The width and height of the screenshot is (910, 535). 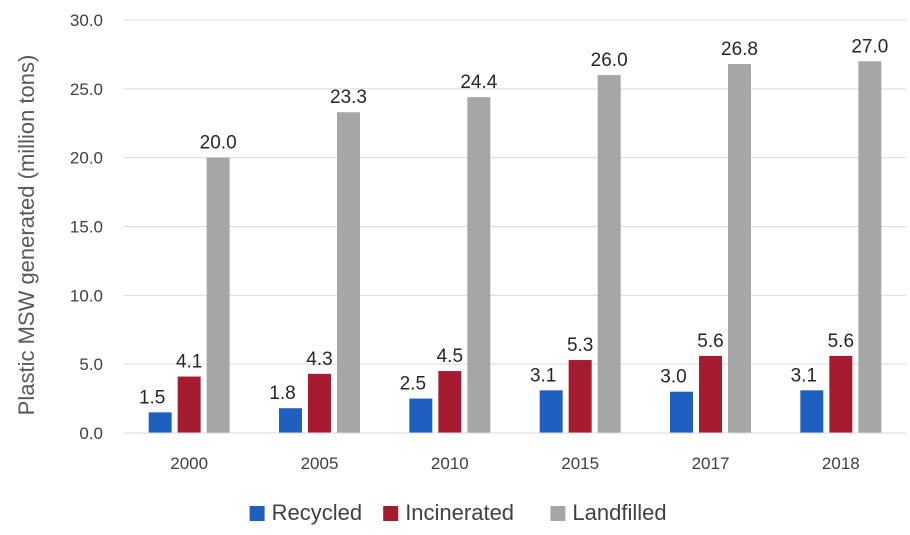 I want to click on bar-recycled-2010, so click(x=421, y=415).